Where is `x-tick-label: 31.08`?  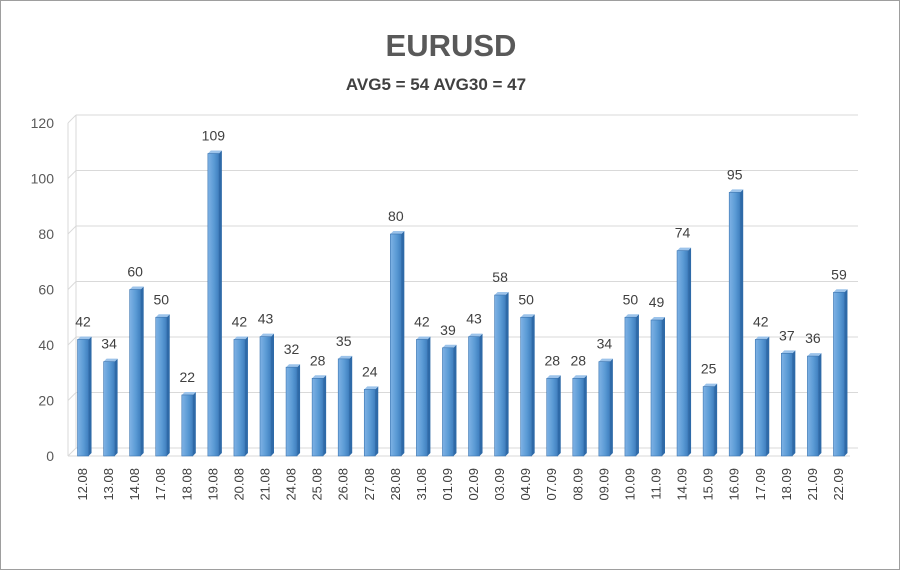 x-tick-label: 31.08 is located at coordinates (421, 484).